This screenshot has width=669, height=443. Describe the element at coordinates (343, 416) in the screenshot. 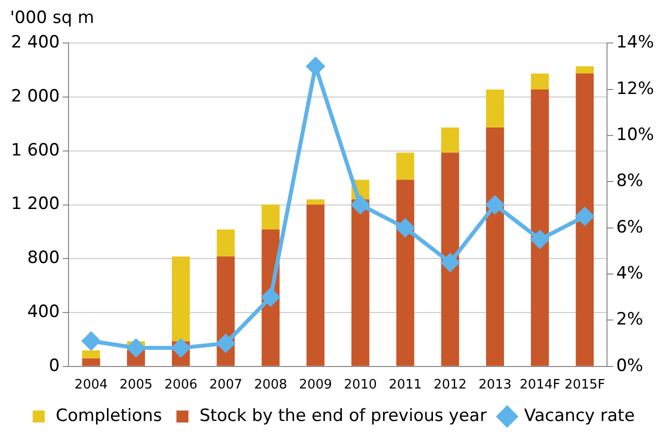

I see `legend-label: Stock by the end of previous year` at that location.